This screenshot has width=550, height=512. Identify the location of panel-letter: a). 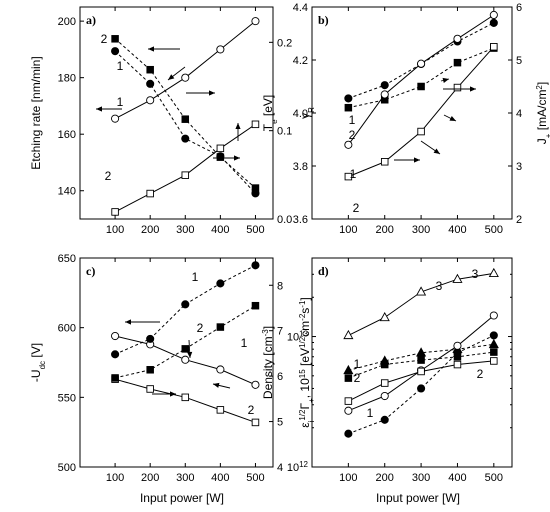
(91, 20).